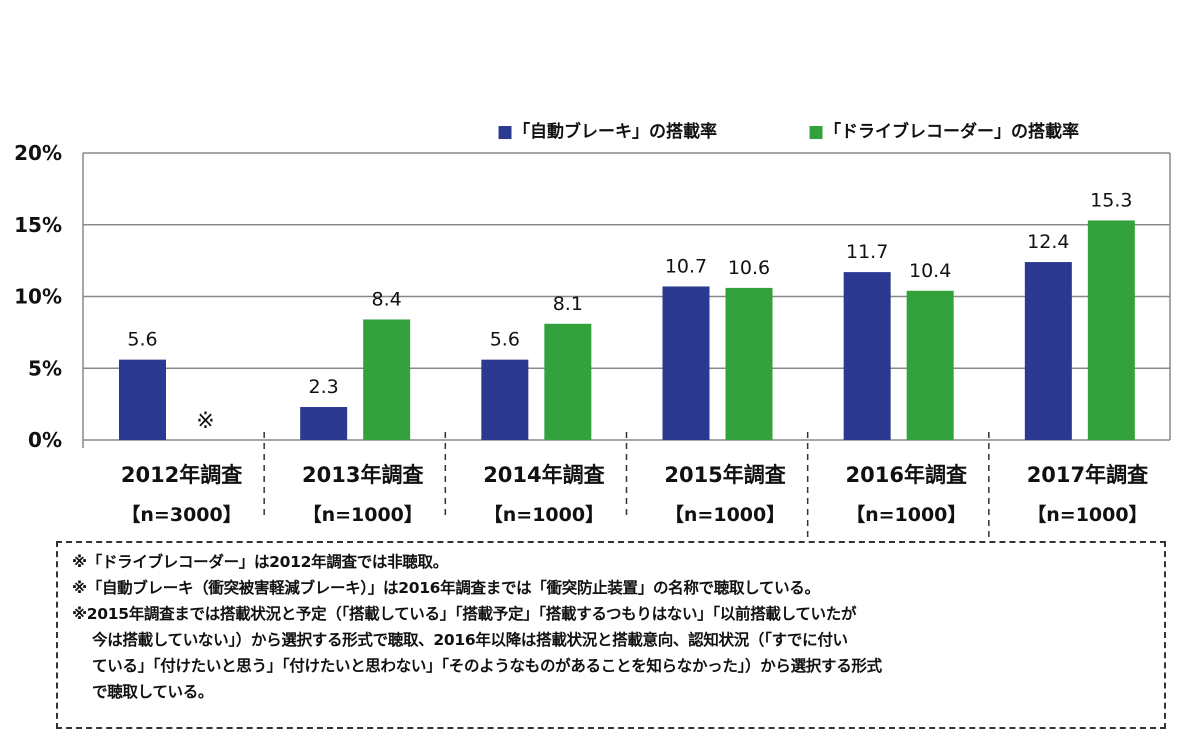  What do you see at coordinates (45, 368) in the screenshot?
I see `y-tick-label: 5%` at bounding box center [45, 368].